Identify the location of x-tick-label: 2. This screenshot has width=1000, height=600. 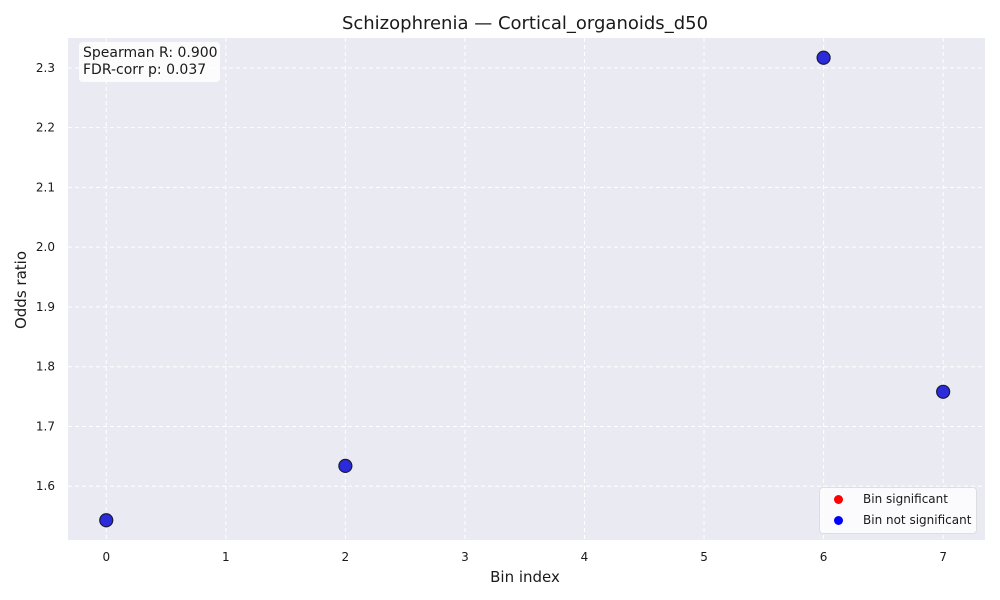
(346, 557).